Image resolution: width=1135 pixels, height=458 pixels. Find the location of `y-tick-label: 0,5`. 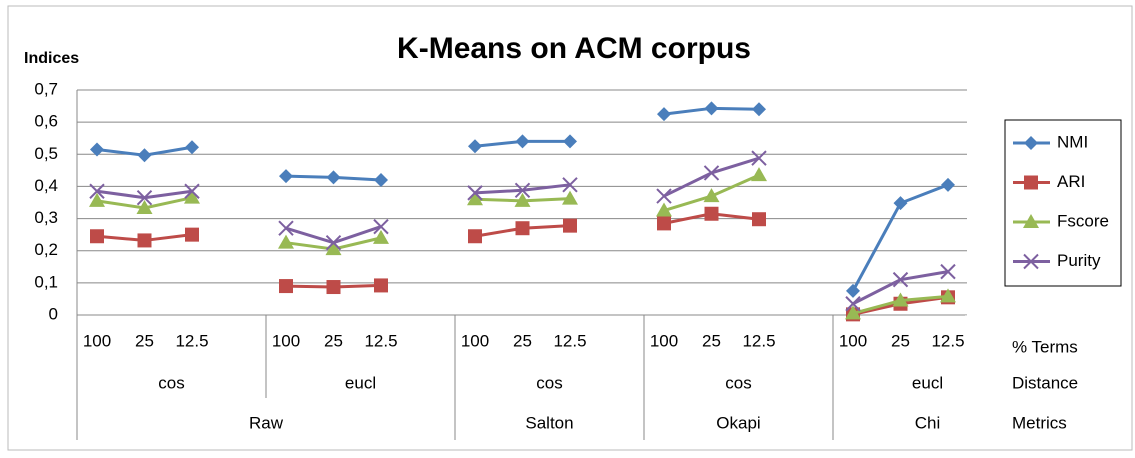

y-tick-label: 0,5 is located at coordinates (46, 153).